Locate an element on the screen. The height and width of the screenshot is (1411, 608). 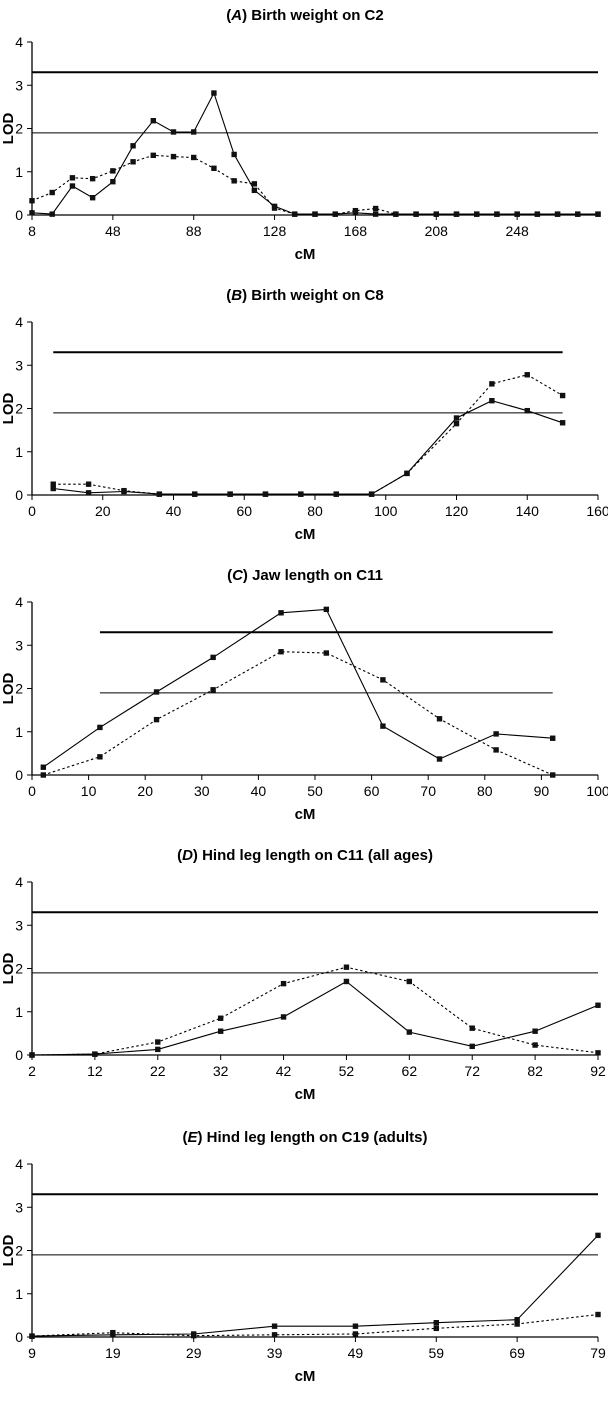
x-tick-label: 19 is located at coordinates (113, 1353).